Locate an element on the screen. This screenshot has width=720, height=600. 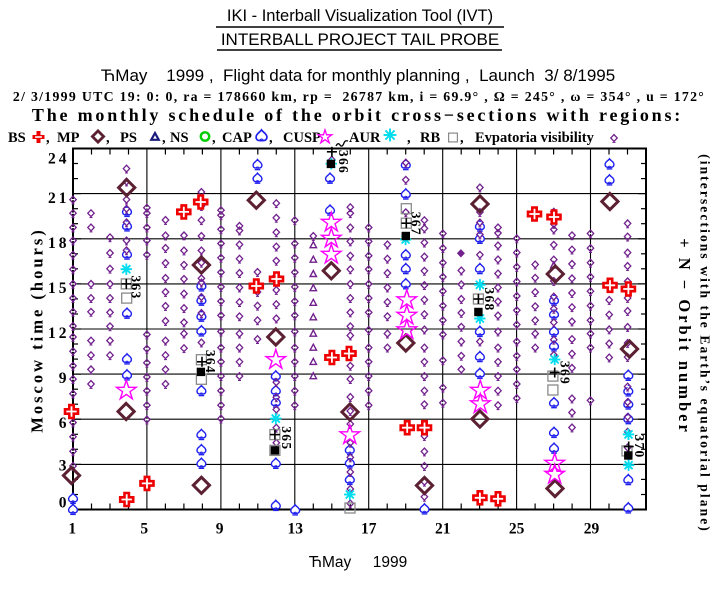
svg-text: 24 is located at coordinates (59, 159).